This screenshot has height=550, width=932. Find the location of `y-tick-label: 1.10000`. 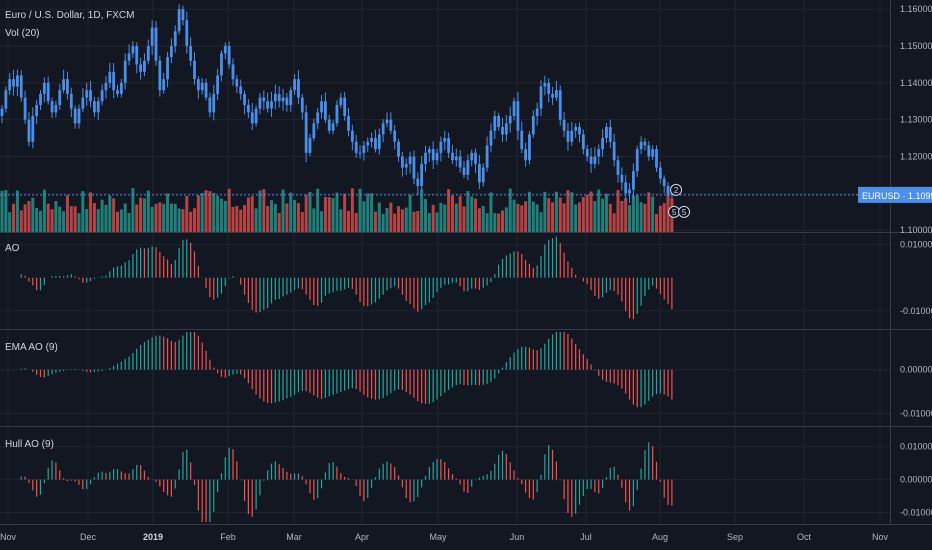

y-tick-label: 1.10000 is located at coordinates (916, 230).